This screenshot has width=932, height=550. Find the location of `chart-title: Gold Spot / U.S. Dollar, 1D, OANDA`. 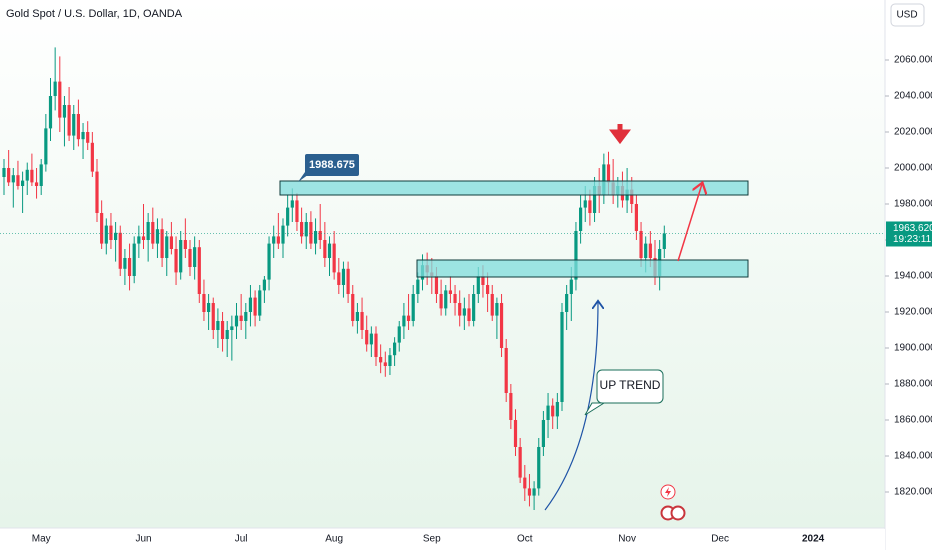

chart-title: Gold Spot / U.S. Dollar, 1D, OANDA is located at coordinates (94, 14).